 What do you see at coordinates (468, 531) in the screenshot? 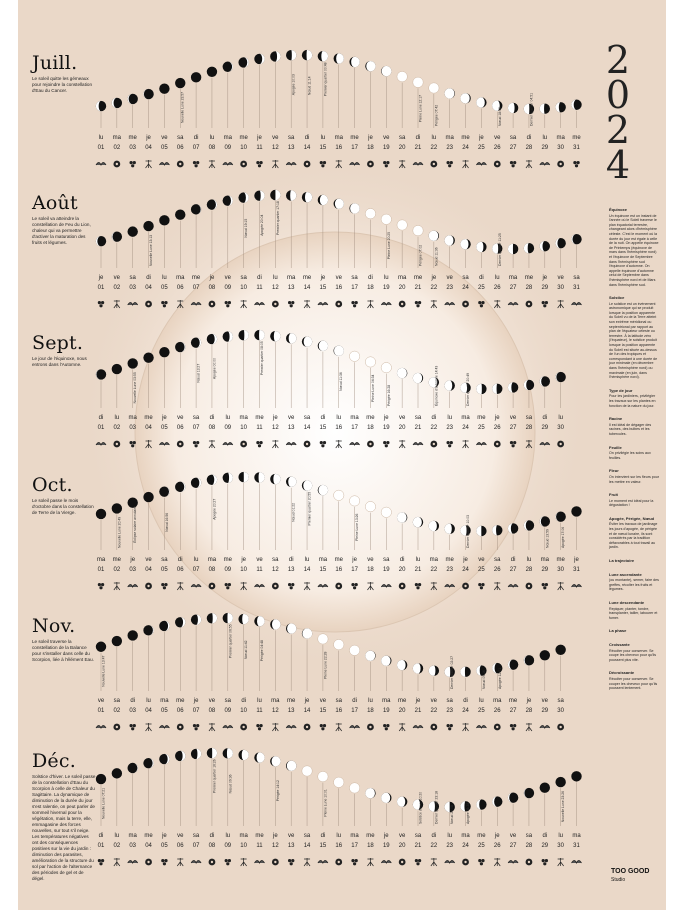
I see `moon-event-label: Dernier quartier 10:03` at bounding box center [468, 531].